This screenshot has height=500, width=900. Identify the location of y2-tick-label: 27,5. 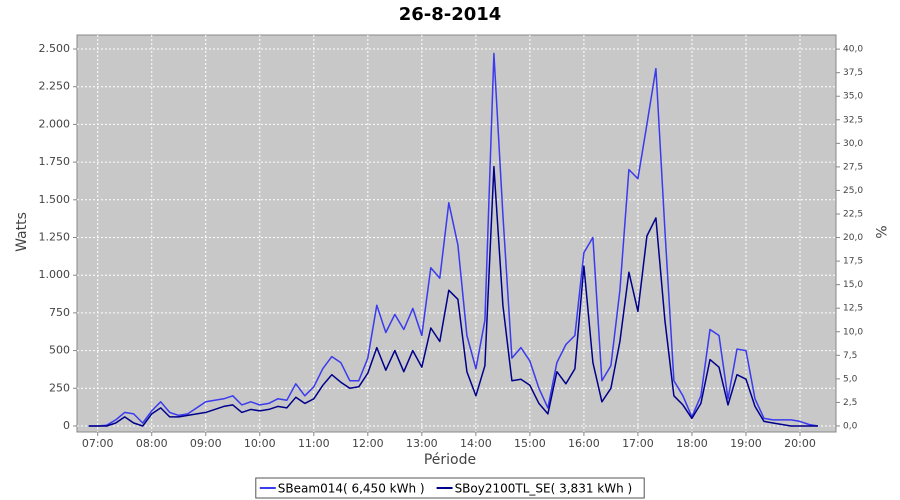
(853, 167).